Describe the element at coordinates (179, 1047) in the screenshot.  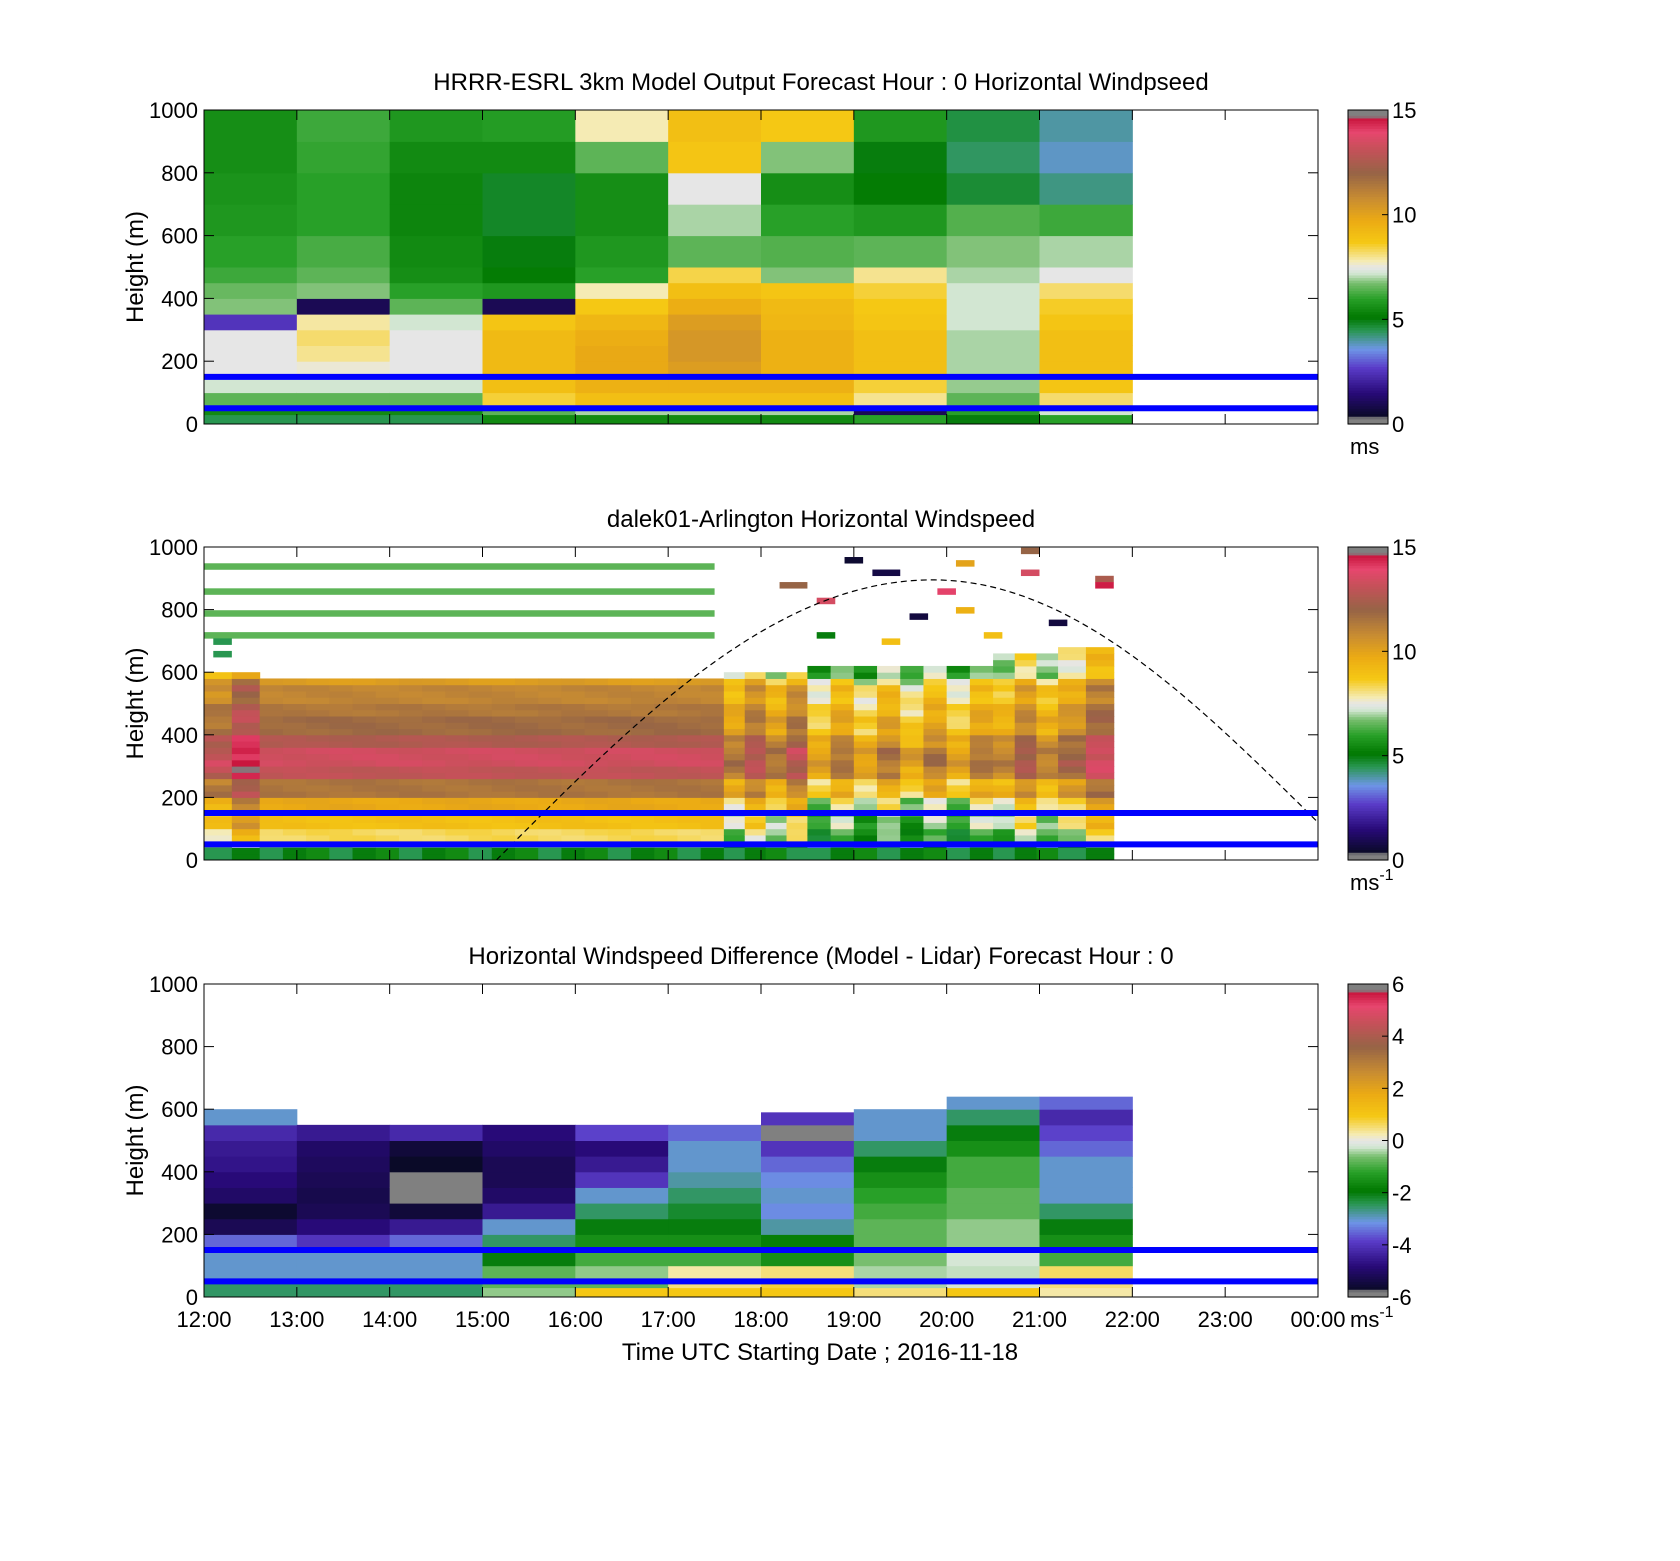
I see `y-tick-label: 800` at that location.